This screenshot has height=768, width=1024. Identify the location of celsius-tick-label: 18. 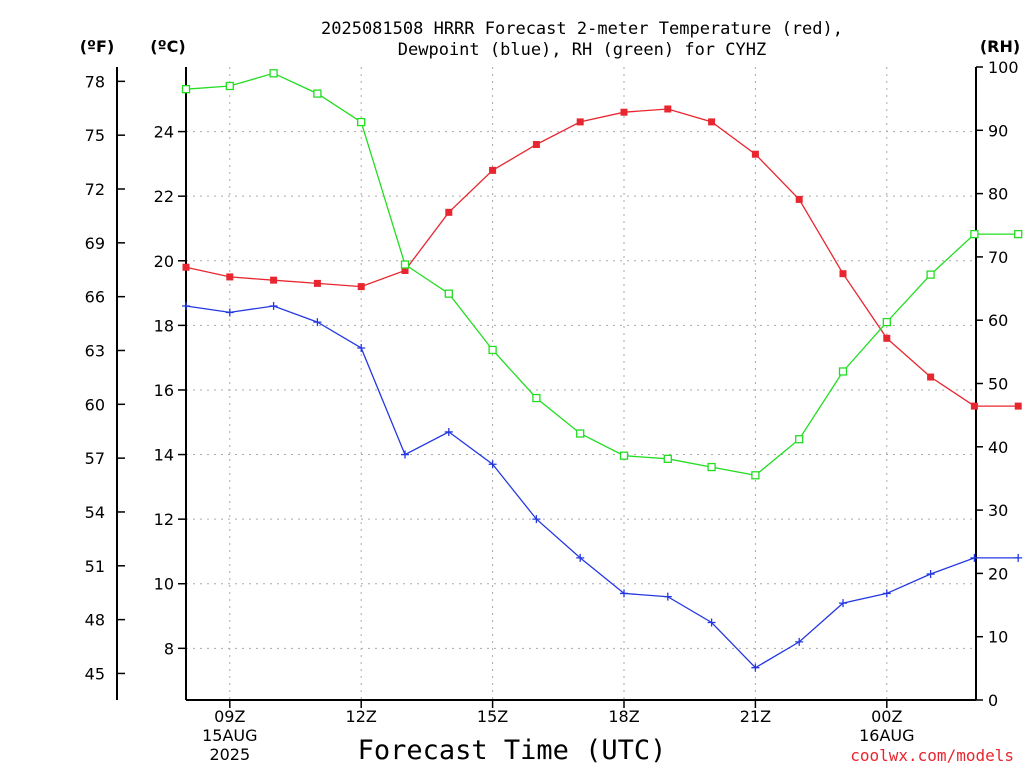
(164, 325).